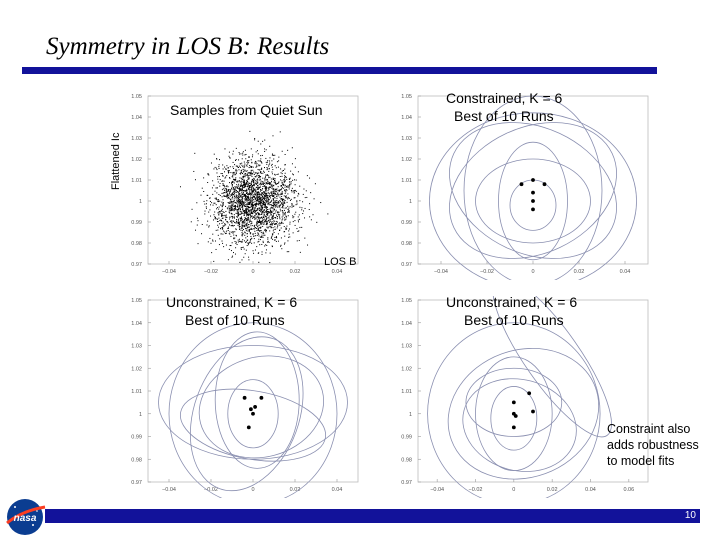  What do you see at coordinates (232, 302) in the screenshot?
I see `plot-title-unconstrained-left-line1: Unconstrained, K = 6` at bounding box center [232, 302].